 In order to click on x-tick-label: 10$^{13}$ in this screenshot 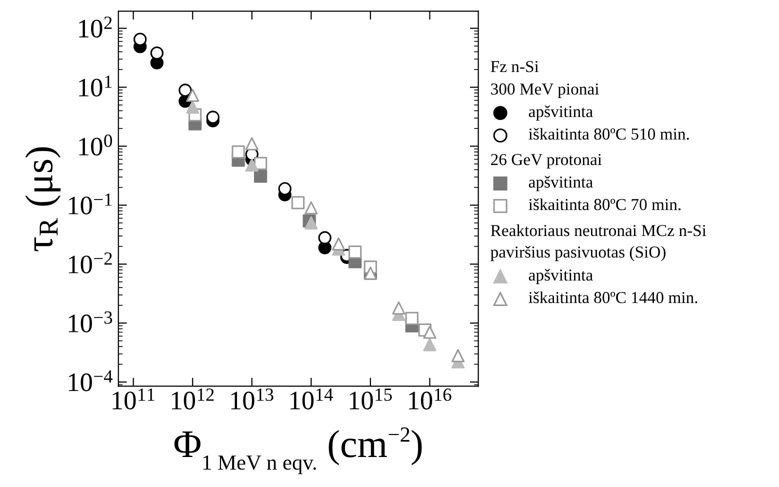, I will do `click(252, 399)`.